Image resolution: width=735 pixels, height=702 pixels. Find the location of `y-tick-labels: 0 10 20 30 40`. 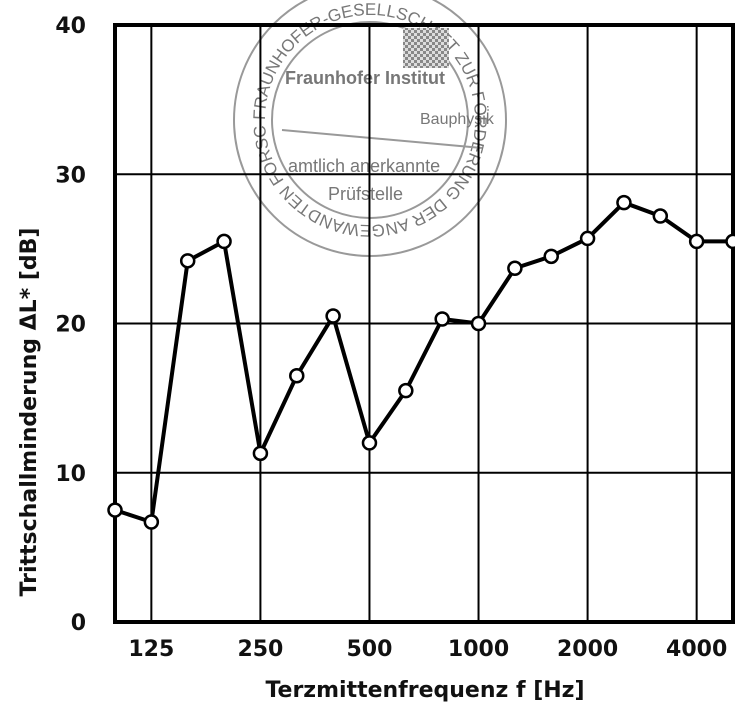

y-tick-labels: 0 10 20 30 40 is located at coordinates (70, 325).